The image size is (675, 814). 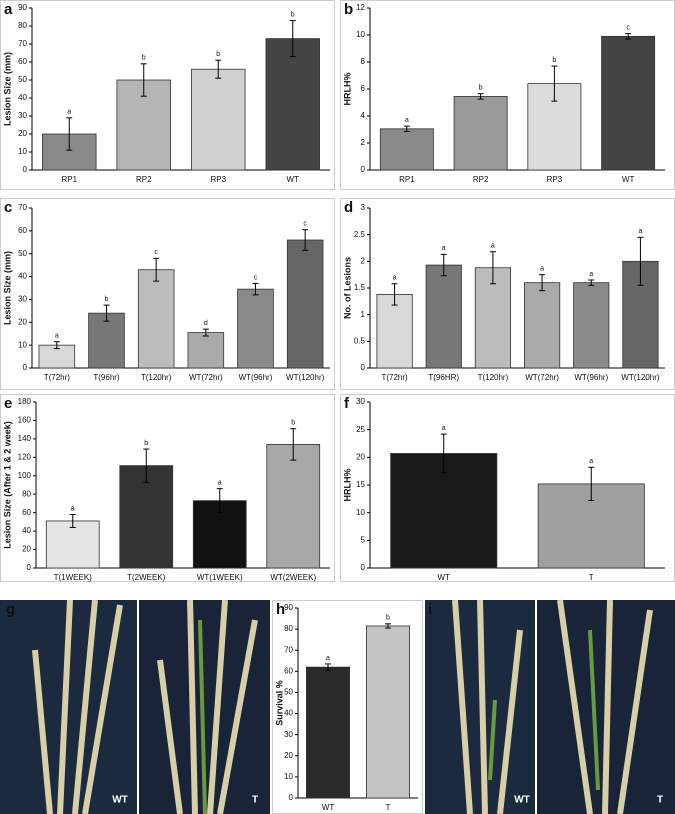 What do you see at coordinates (360, 7) in the screenshot?
I see `y-tick-label: 12` at bounding box center [360, 7].